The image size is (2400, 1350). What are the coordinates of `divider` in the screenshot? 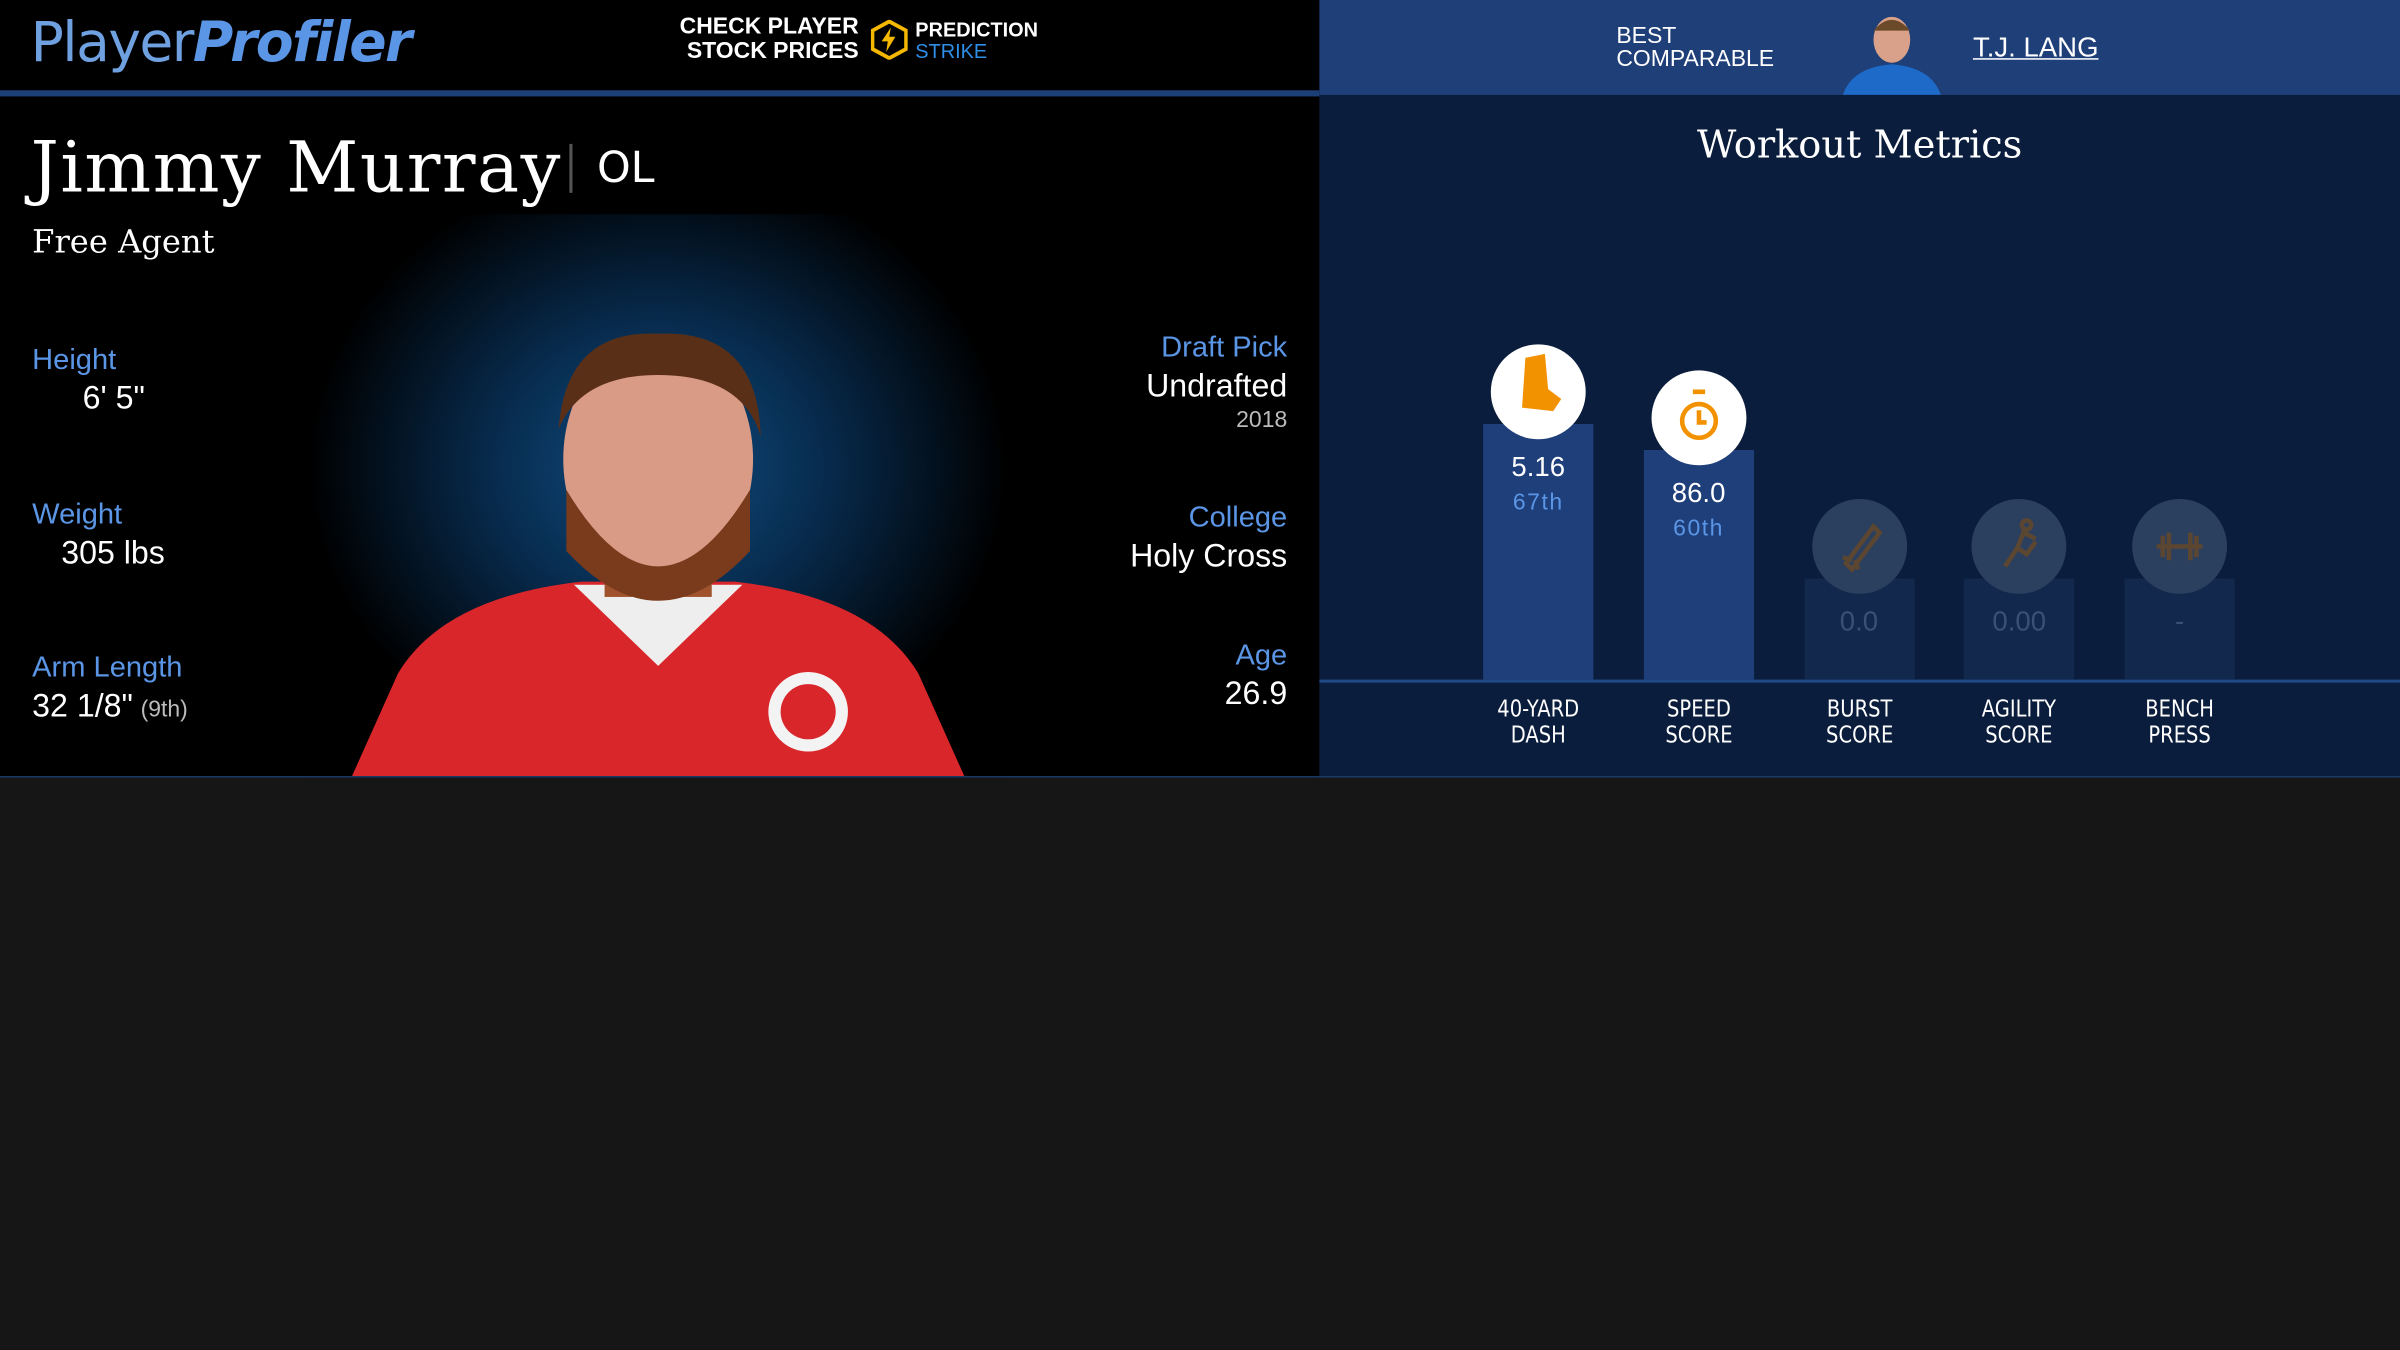 It's located at (571, 168).